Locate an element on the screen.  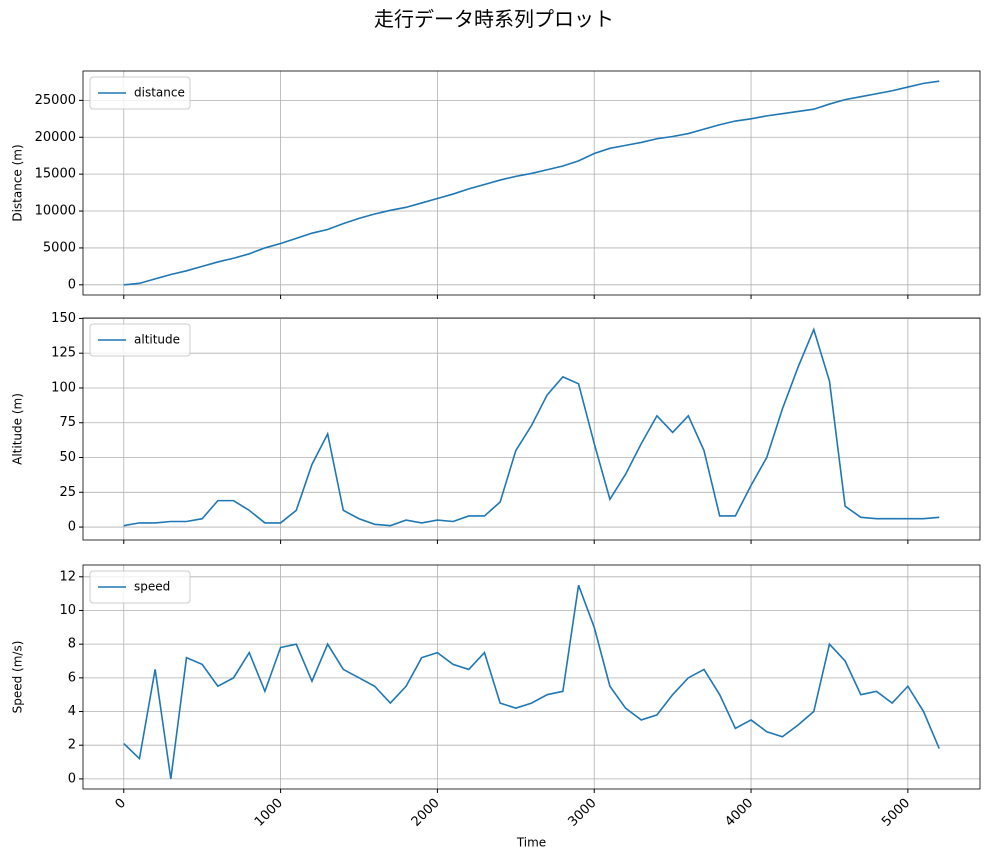
x-tick-label: 4000 is located at coordinates (739, 813).